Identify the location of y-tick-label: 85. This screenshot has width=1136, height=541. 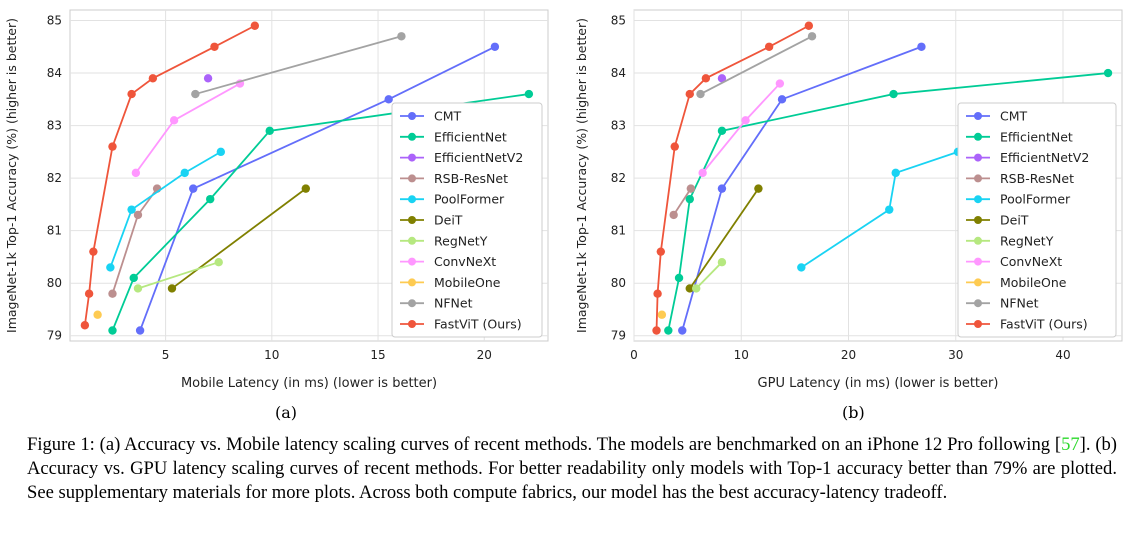
(618, 21).